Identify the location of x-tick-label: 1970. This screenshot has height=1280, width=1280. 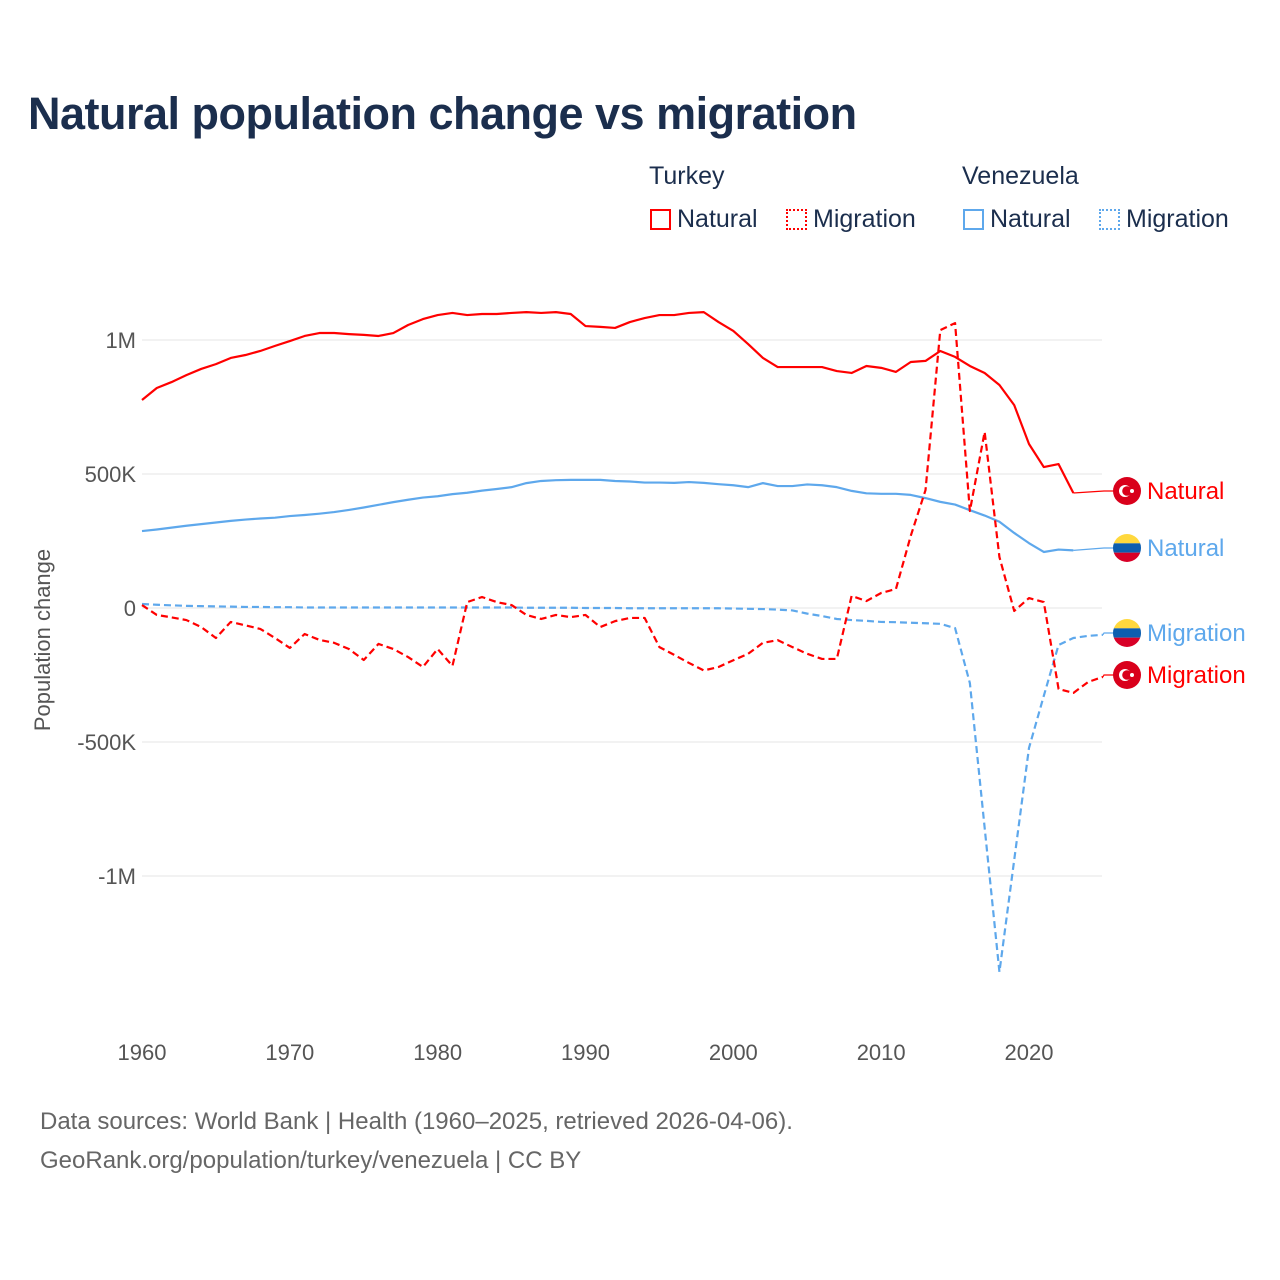
(289, 1052).